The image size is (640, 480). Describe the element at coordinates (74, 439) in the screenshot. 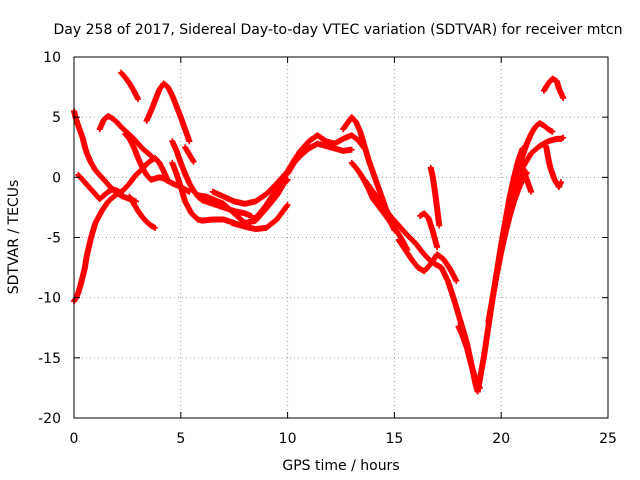

I see `x-tick-label: 0` at that location.